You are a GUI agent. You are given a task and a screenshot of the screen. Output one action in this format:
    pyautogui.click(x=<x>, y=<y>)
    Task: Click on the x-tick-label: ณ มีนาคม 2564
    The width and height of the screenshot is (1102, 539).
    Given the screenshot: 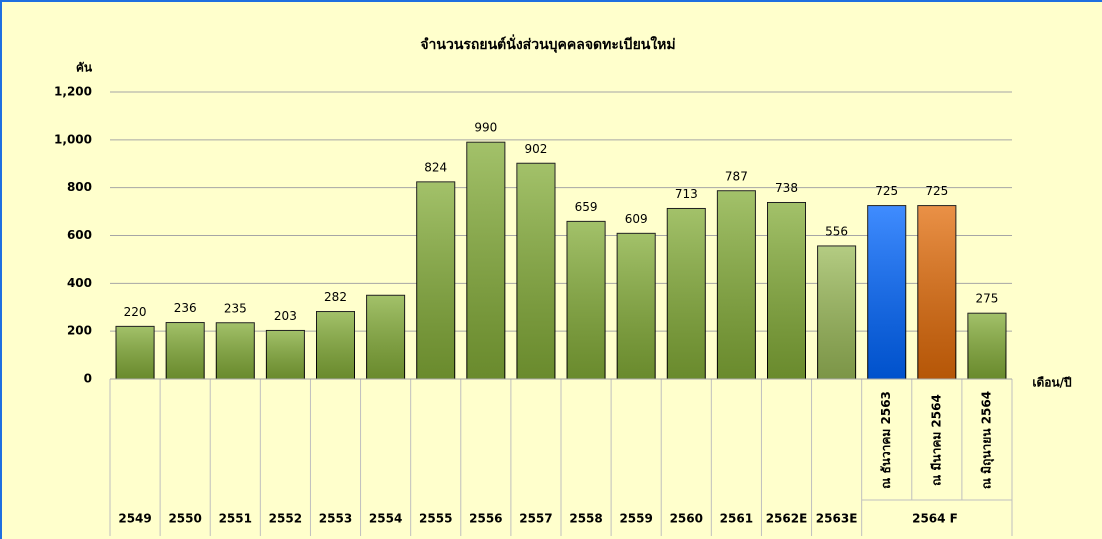 What is the action you would take?
    pyautogui.click(x=936, y=440)
    